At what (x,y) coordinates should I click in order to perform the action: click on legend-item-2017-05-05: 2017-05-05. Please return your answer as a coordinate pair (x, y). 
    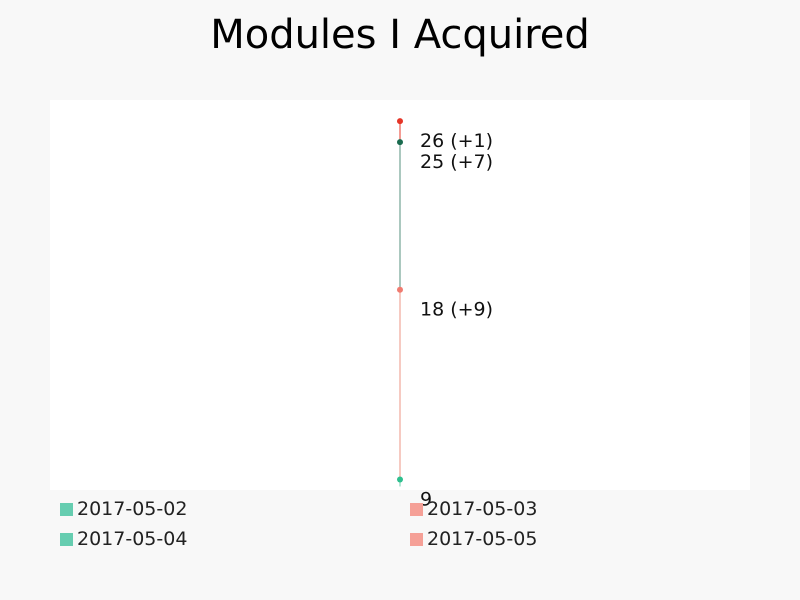
    Looking at the image, I should click on (473, 539).